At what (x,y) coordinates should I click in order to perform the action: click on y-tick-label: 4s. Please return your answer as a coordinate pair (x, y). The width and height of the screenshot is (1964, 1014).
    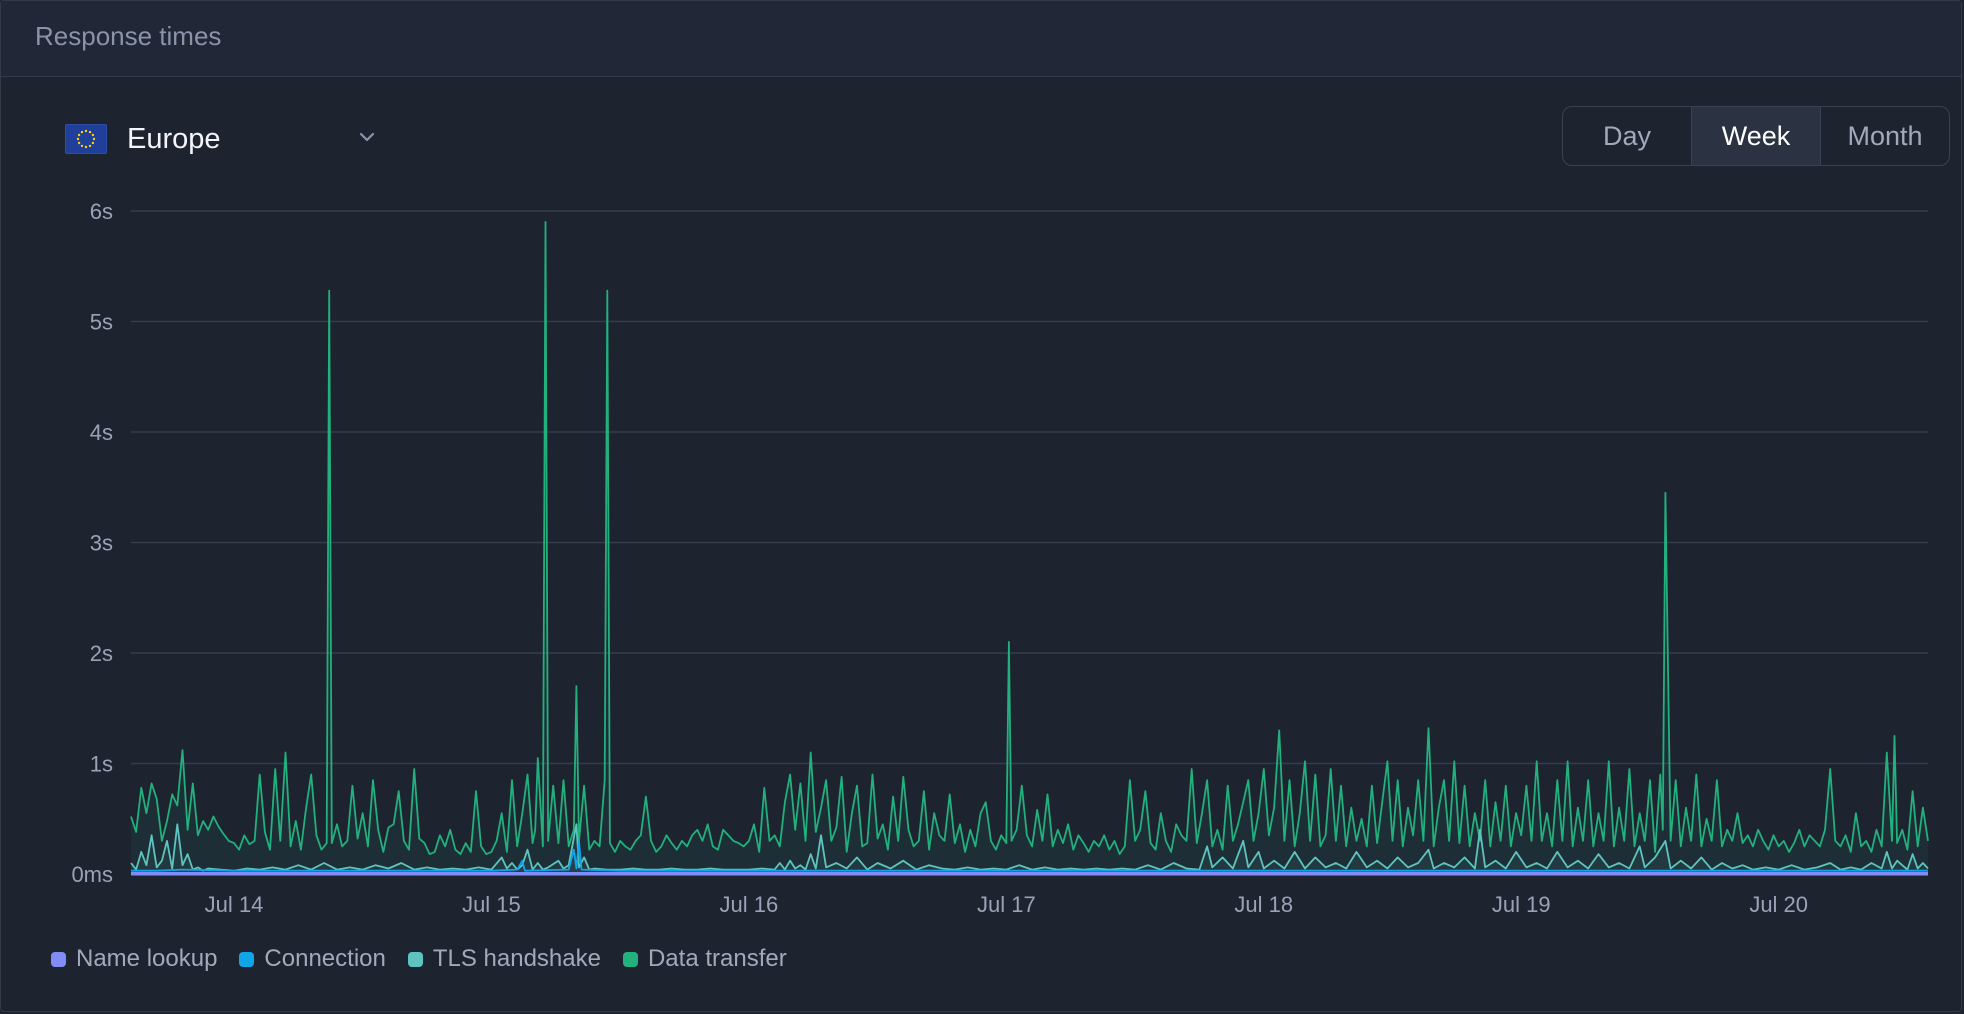
    Looking at the image, I should click on (101, 432).